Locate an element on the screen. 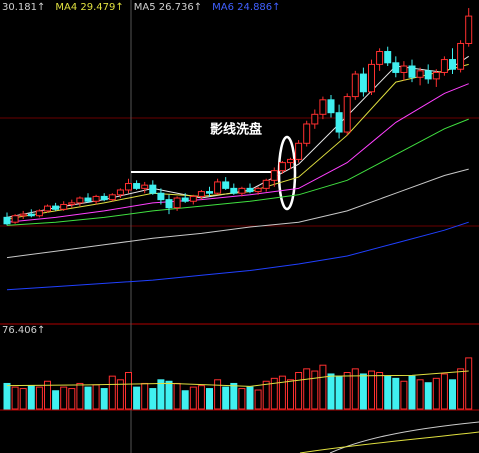  legend: 30.181↑ MA4 29.479↑ MA5 26.736↑ MA6 24.886↑ is located at coordinates (141, 7).